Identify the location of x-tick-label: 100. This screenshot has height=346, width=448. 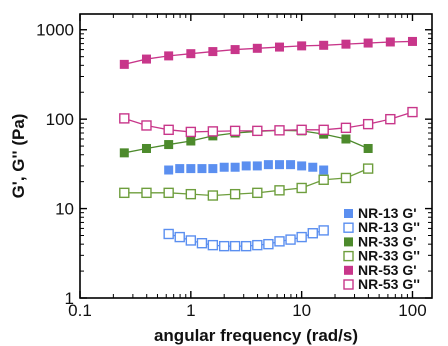
(412, 310).